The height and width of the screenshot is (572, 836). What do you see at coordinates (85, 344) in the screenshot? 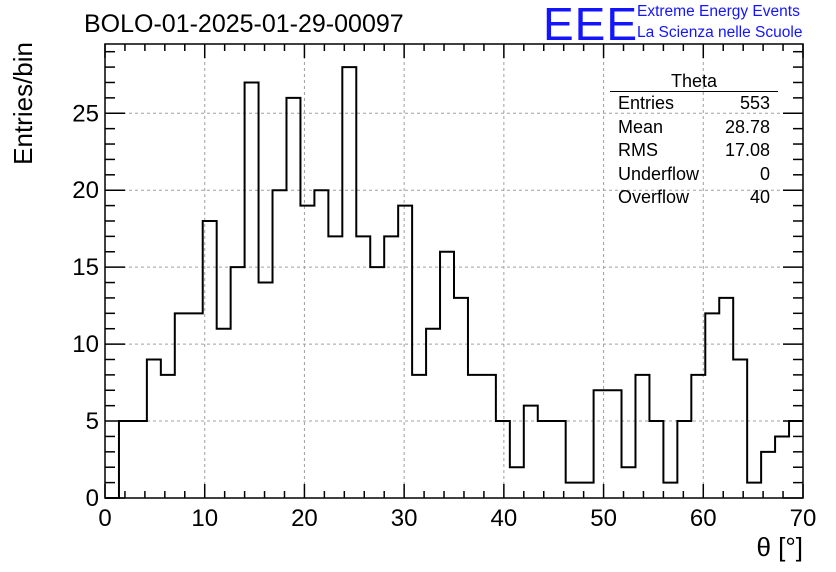
I see `y-tick-label: 10` at bounding box center [85, 344].